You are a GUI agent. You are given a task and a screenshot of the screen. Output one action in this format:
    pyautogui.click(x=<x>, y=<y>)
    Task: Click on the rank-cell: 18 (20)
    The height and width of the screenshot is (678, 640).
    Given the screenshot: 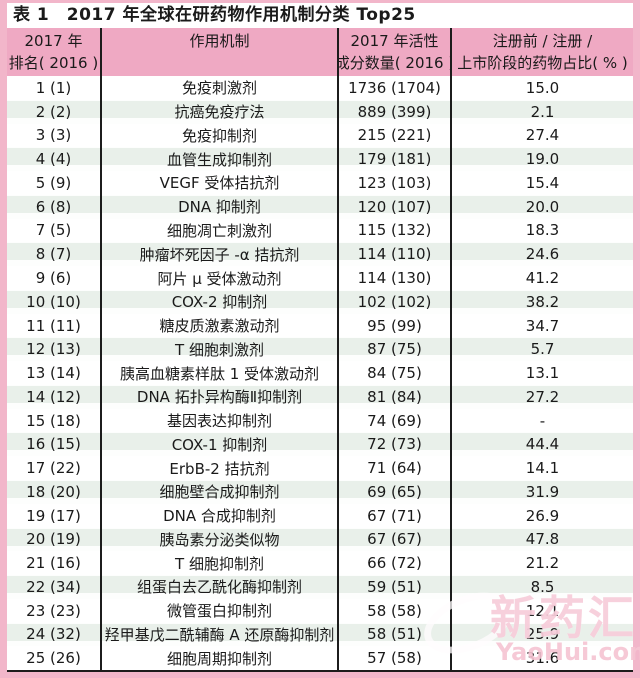 What is the action you would take?
    pyautogui.click(x=53, y=491)
    